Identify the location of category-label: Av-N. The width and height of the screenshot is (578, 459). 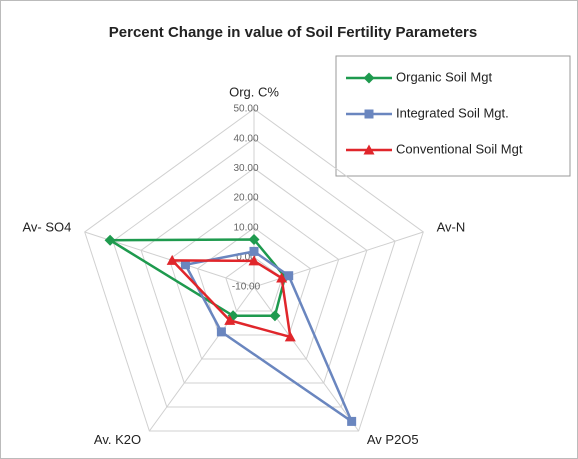
(451, 227).